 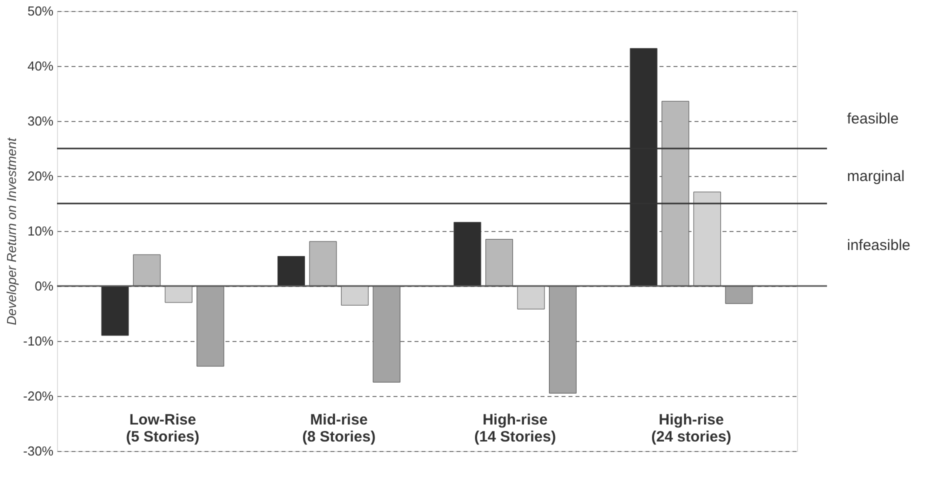 I want to click on y-tick-label: -10%, so click(x=38, y=341).